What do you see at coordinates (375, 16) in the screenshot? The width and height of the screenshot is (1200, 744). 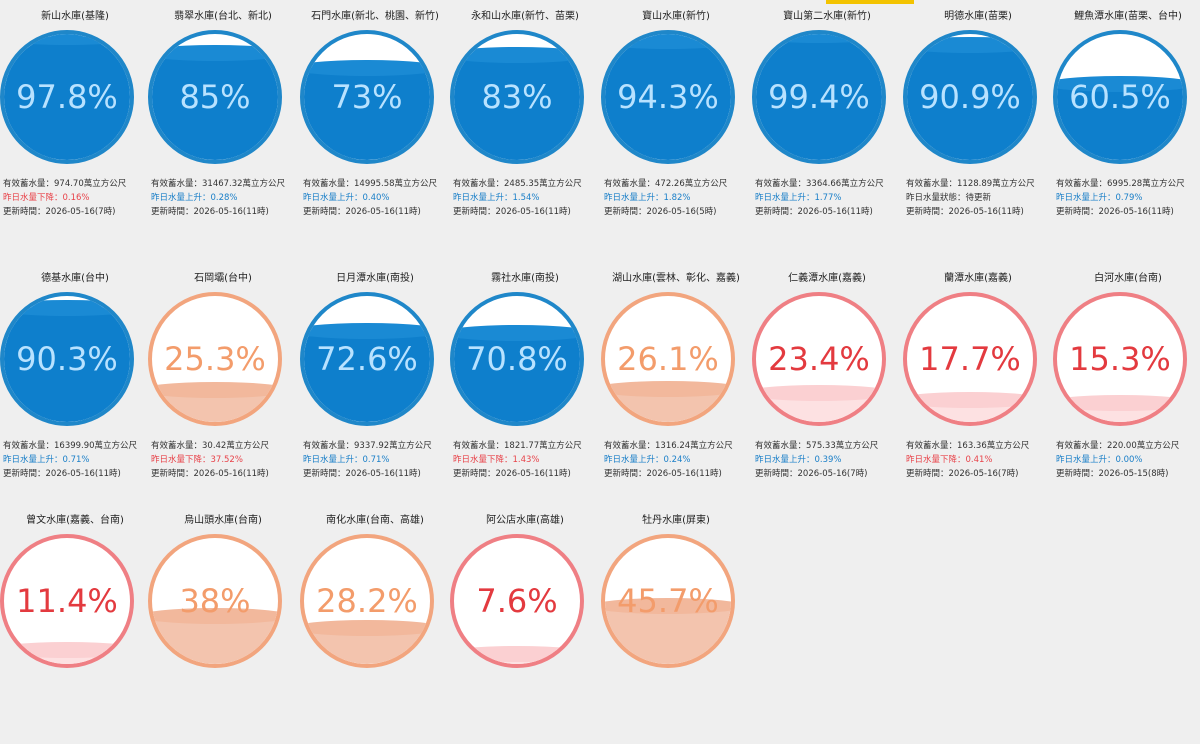 I see `reservoir-name: 石門水庫(新北、桃園、新竹)` at bounding box center [375, 16].